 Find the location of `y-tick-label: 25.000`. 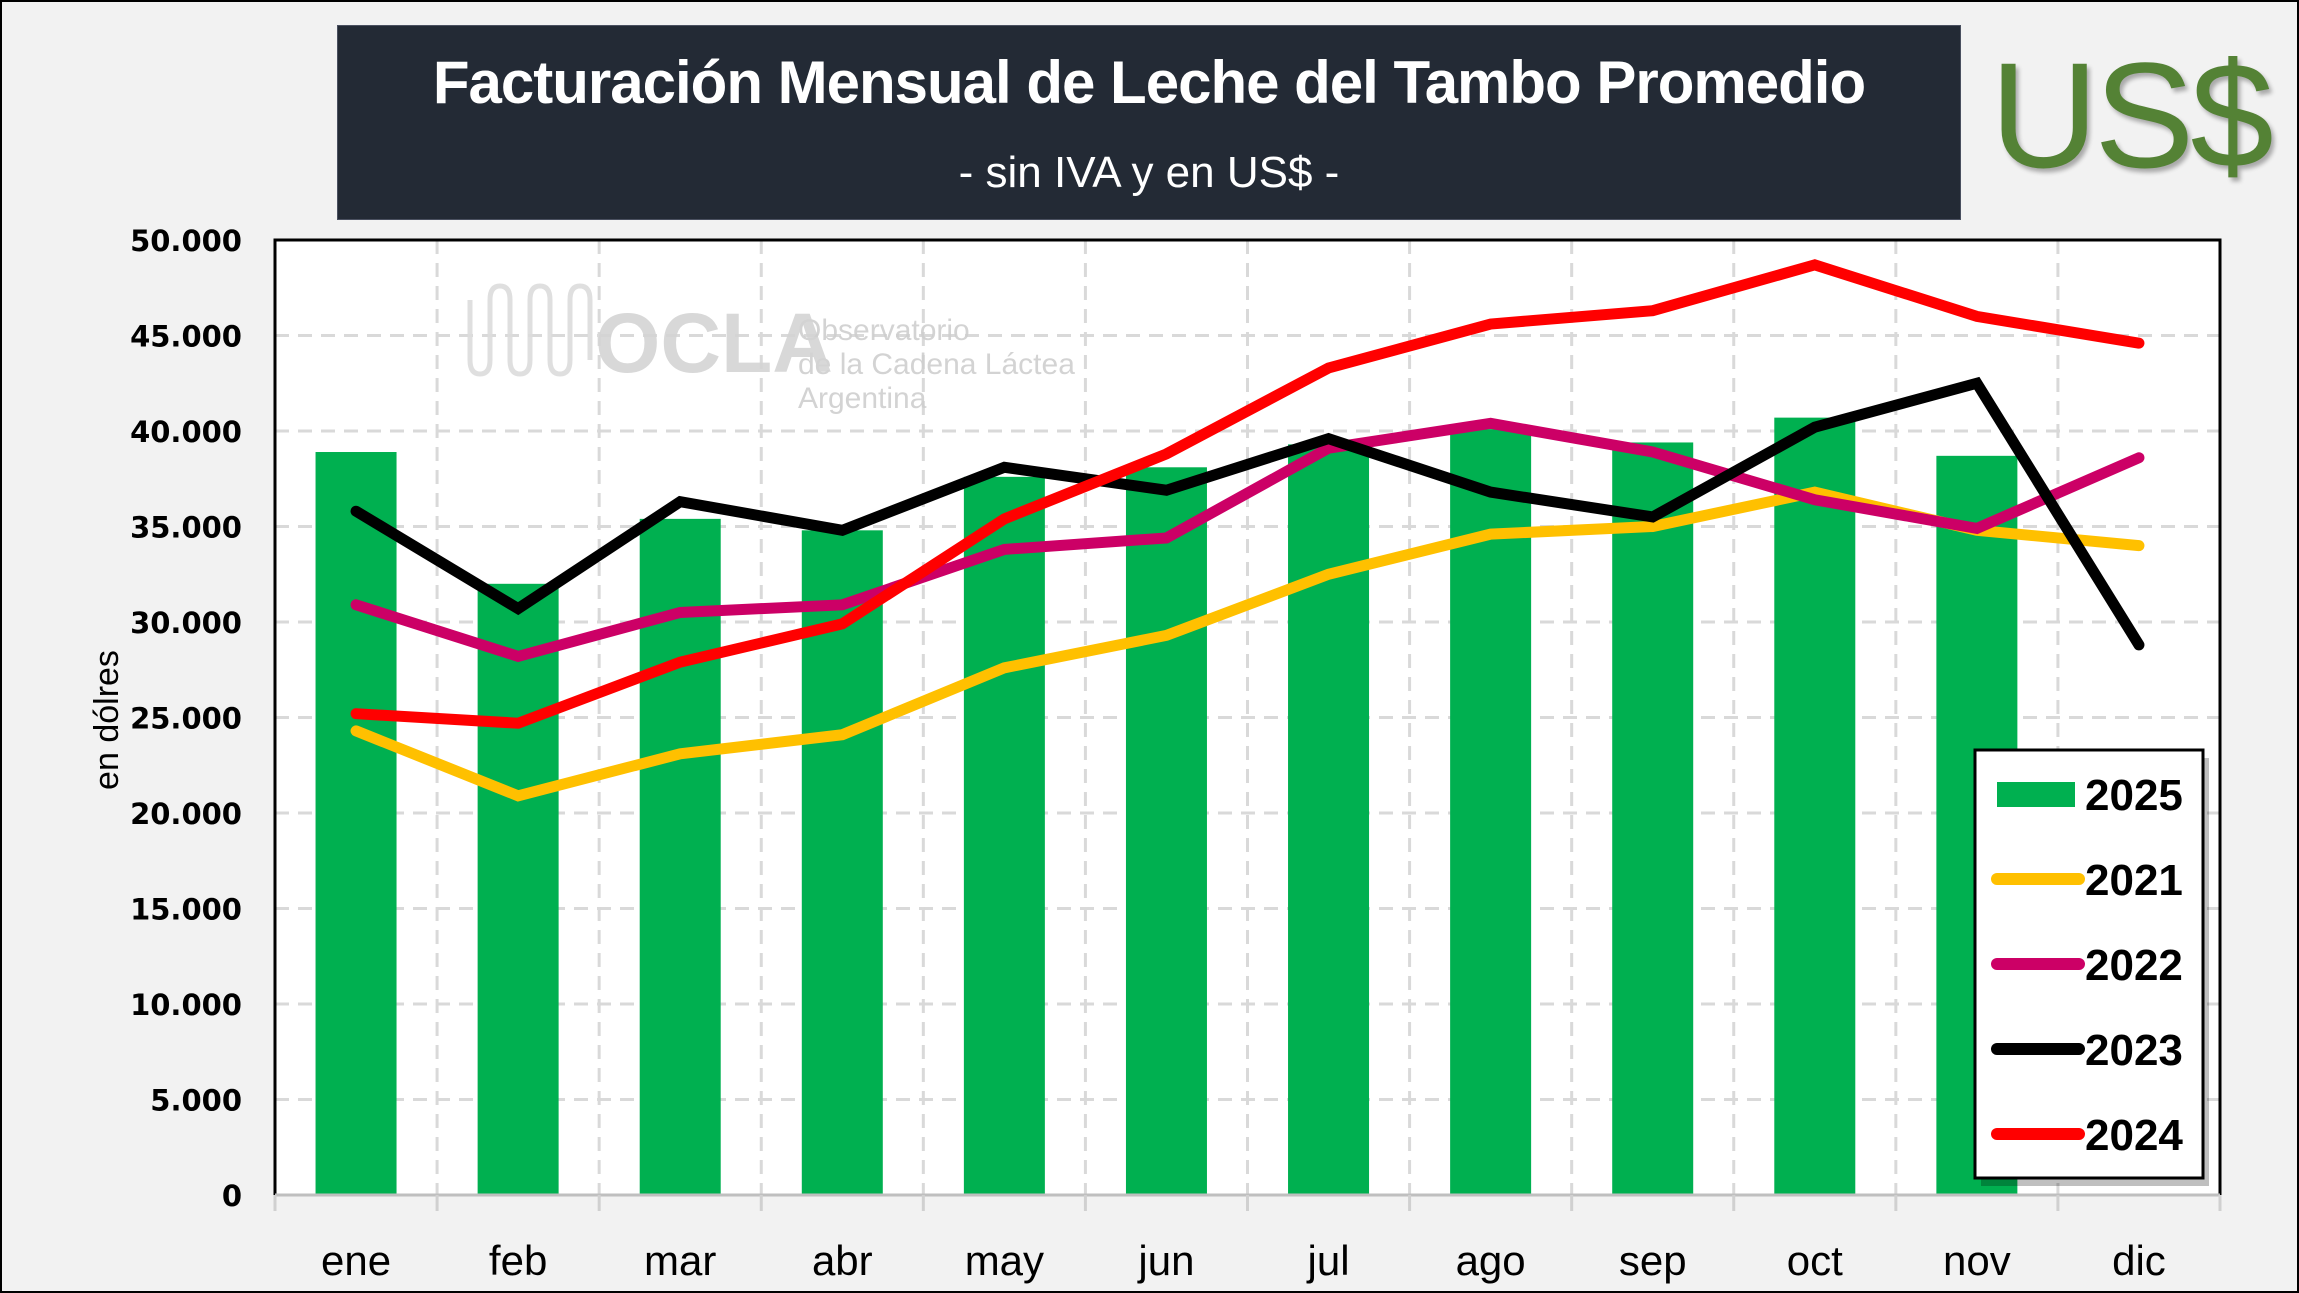

y-tick-label: 25.000 is located at coordinates (186, 719).